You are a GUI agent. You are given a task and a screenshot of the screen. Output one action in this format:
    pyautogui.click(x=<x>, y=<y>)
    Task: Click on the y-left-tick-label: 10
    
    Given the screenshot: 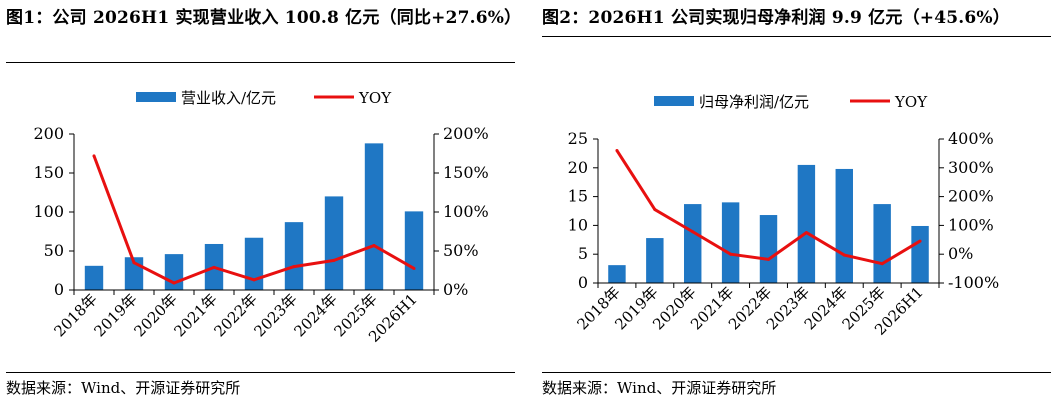 What is the action you would take?
    pyautogui.click(x=578, y=224)
    